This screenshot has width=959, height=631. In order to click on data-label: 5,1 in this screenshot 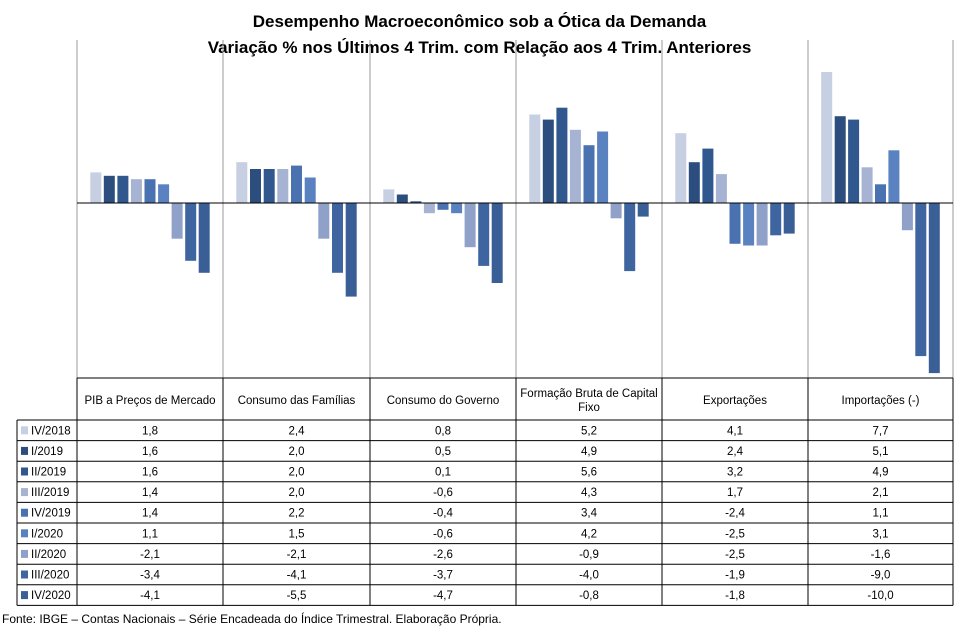, I will do `click(881, 452)`.